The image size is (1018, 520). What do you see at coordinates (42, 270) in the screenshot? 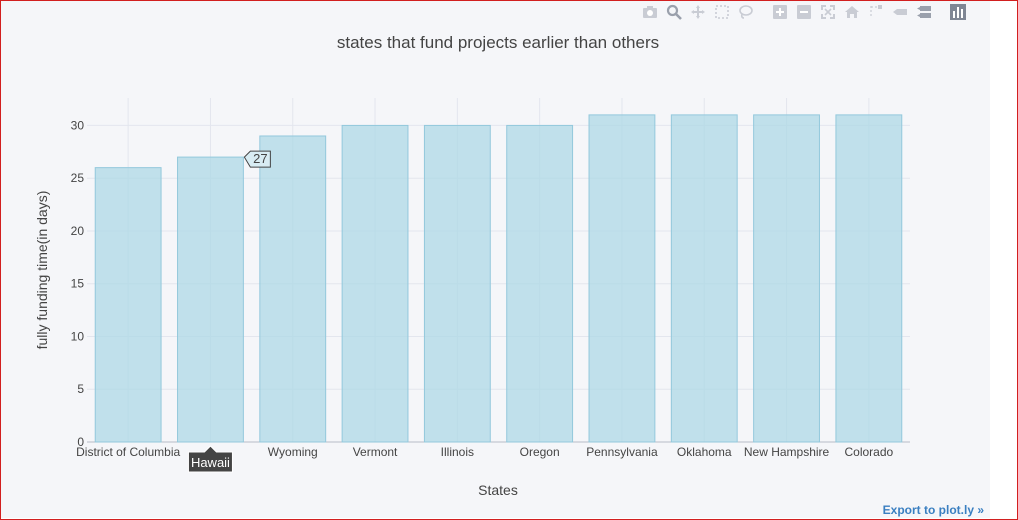
I see `y-axis-title: fully funding time(in days)` at bounding box center [42, 270].